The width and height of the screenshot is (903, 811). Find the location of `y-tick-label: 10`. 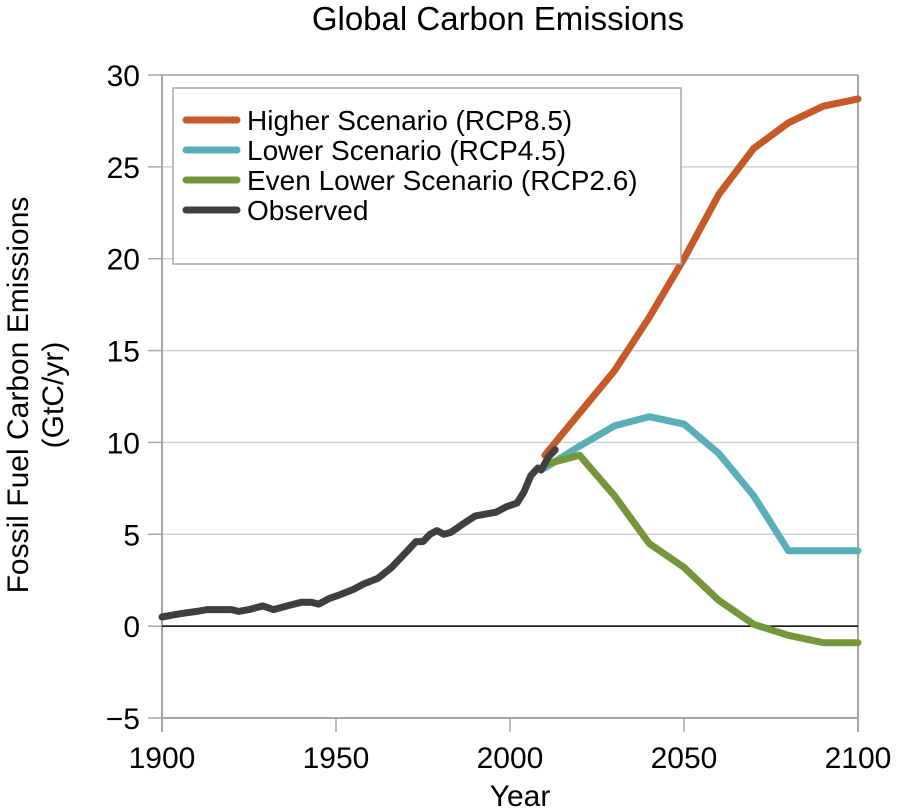

y-tick-label: 10 is located at coordinates (123, 443).